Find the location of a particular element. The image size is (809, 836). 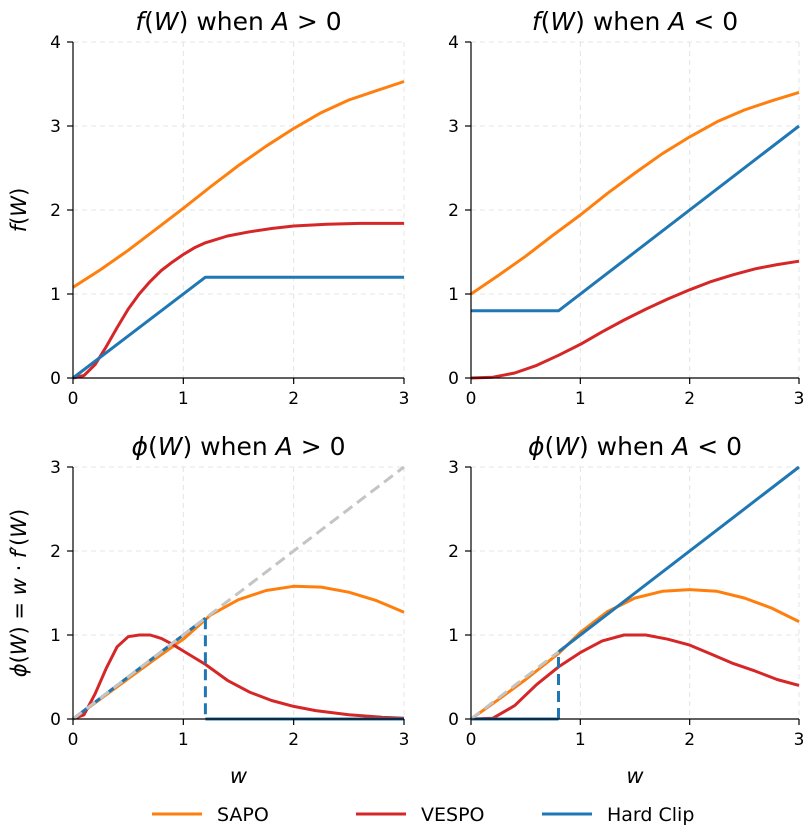

legend-label: Hard Clip is located at coordinates (650, 815).